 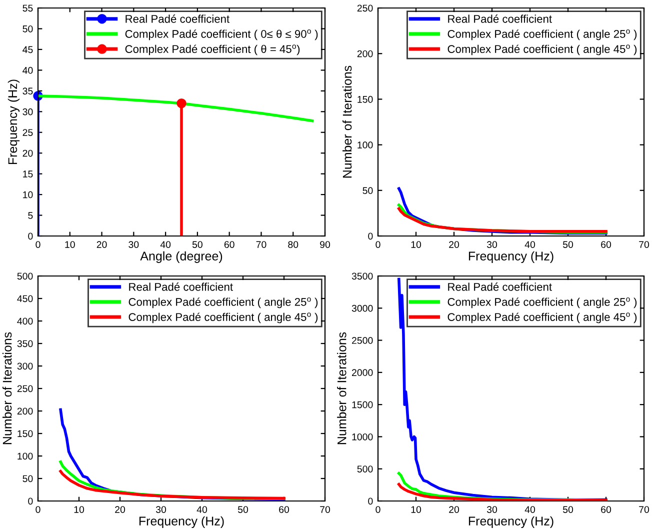 What do you see at coordinates (28, 174) in the screenshot?
I see `y-tick-label: 15` at bounding box center [28, 174].